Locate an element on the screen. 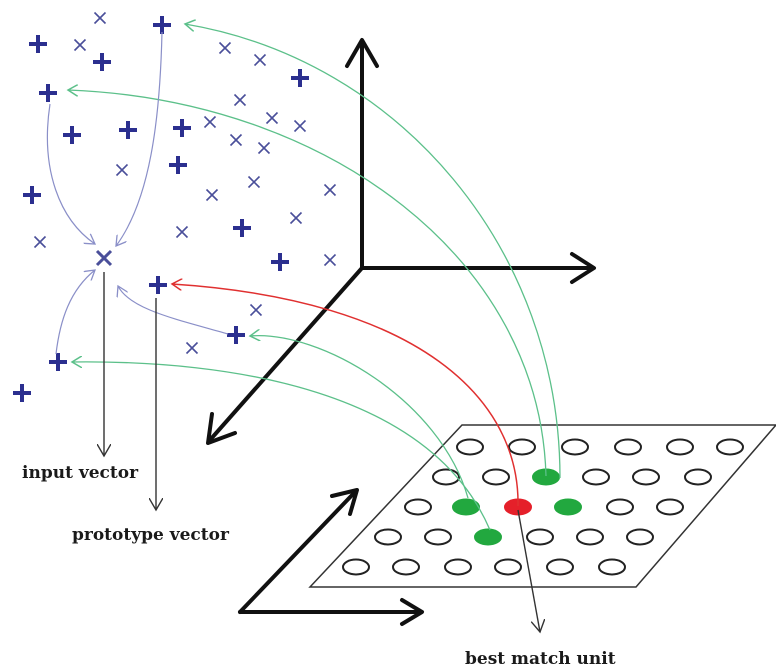  grid-plane is located at coordinates (542, 506).